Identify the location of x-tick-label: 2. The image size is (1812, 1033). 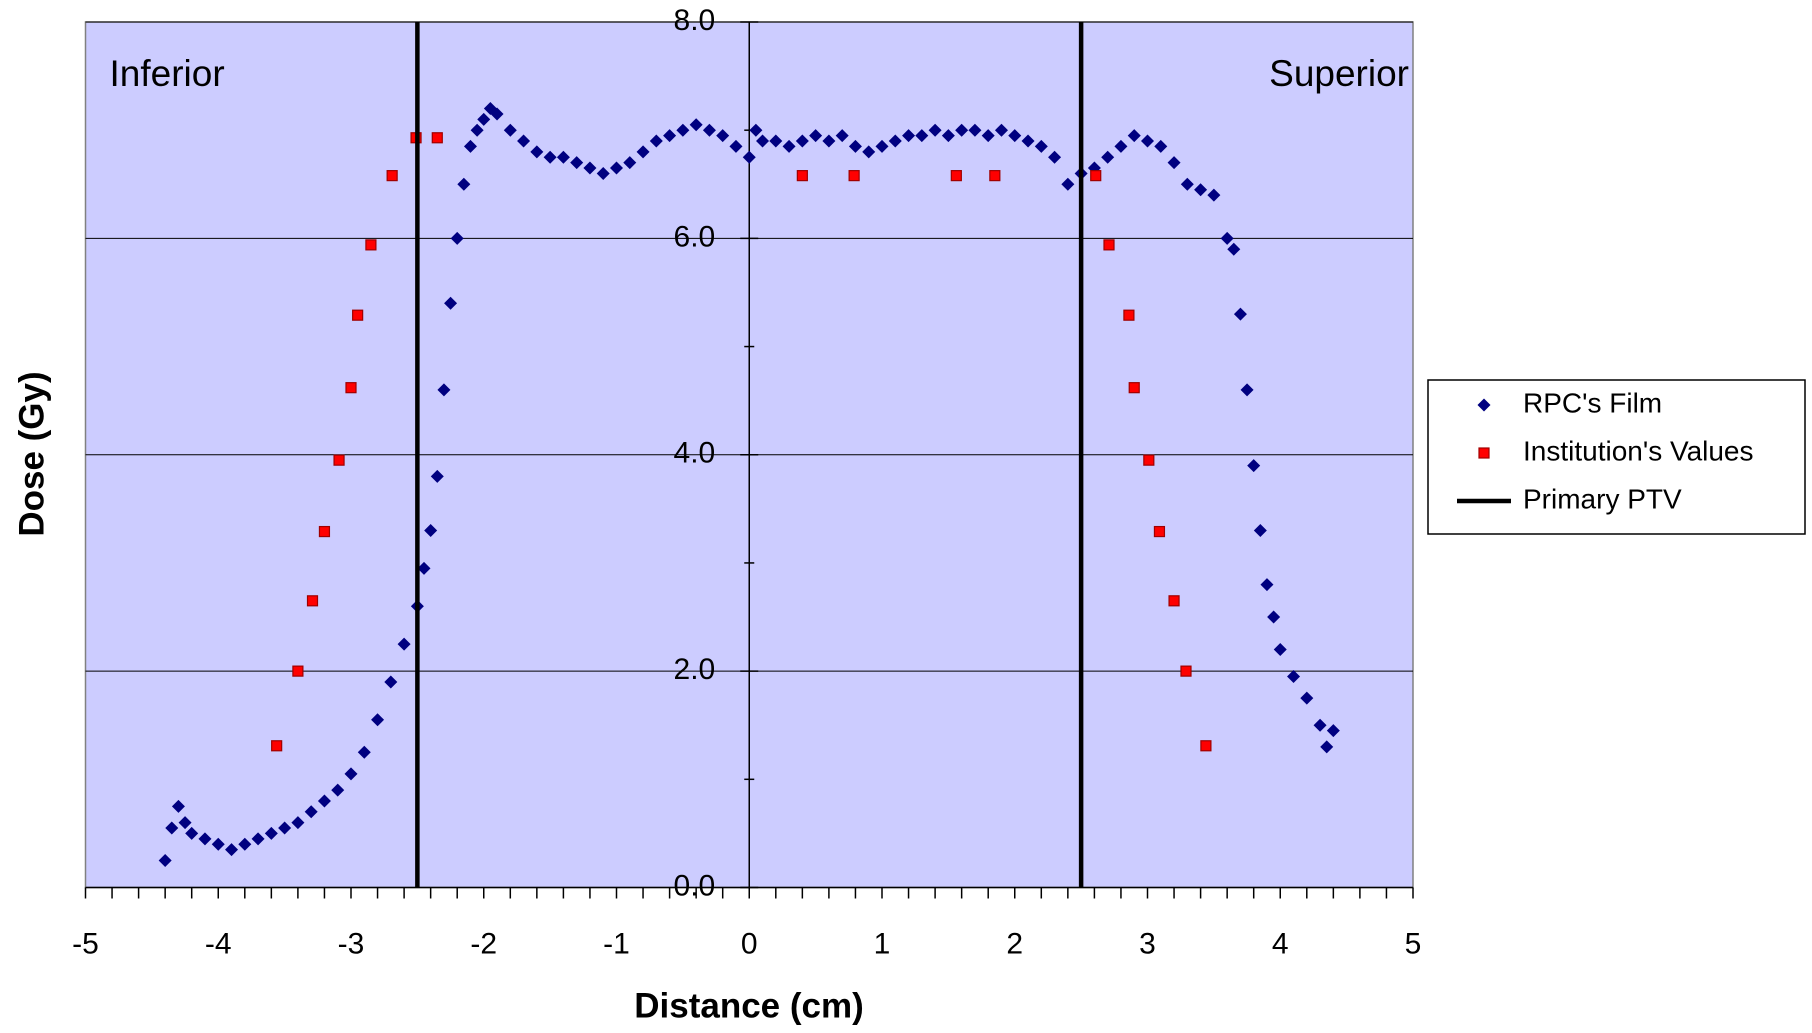
(1014, 943).